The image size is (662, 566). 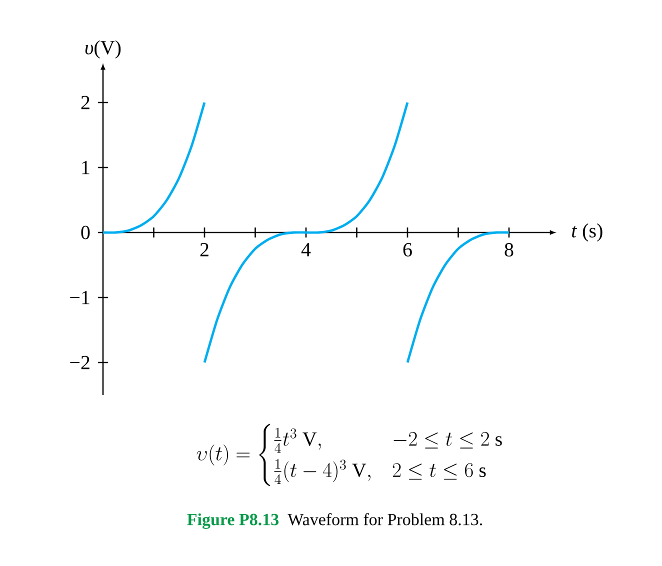 What do you see at coordinates (86, 167) in the screenshot?
I see `y-tick-label: 1` at bounding box center [86, 167].